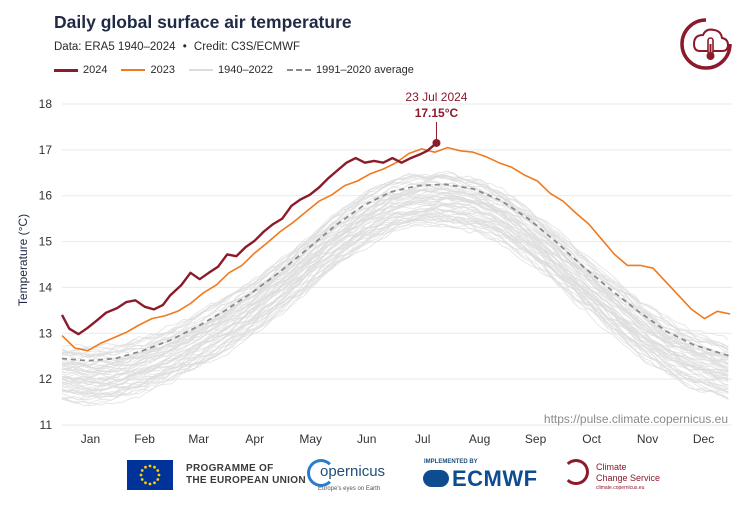 This screenshot has width=754, height=505. Describe the element at coordinates (162, 70) in the screenshot. I see `legend-label-2023: 2023` at that location.